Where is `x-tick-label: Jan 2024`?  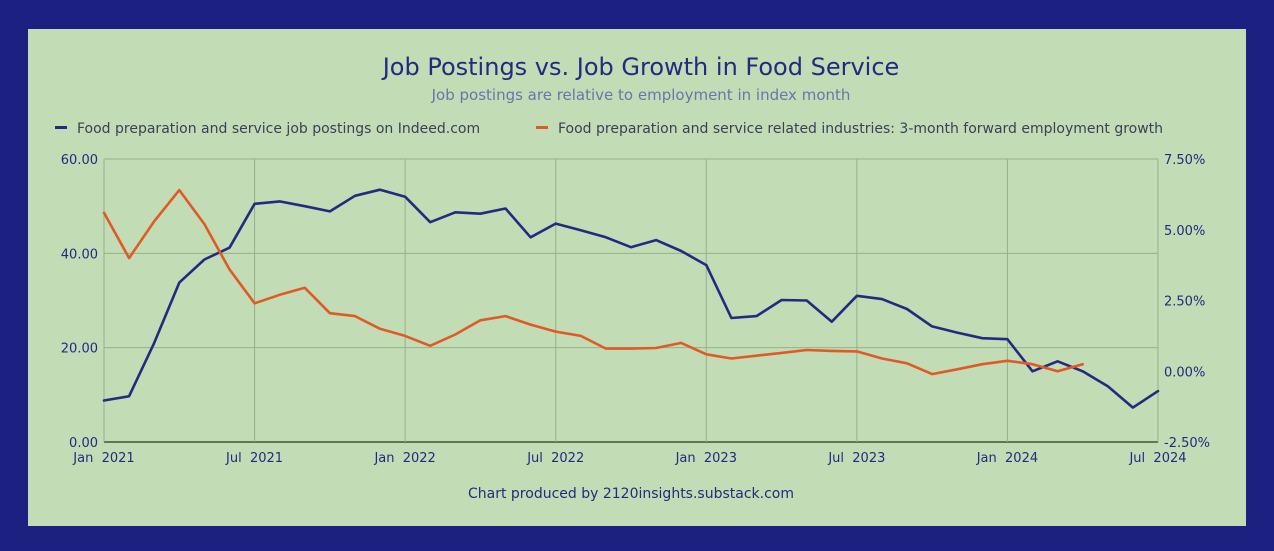 x-tick-label: Jan 2024 is located at coordinates (1007, 458).